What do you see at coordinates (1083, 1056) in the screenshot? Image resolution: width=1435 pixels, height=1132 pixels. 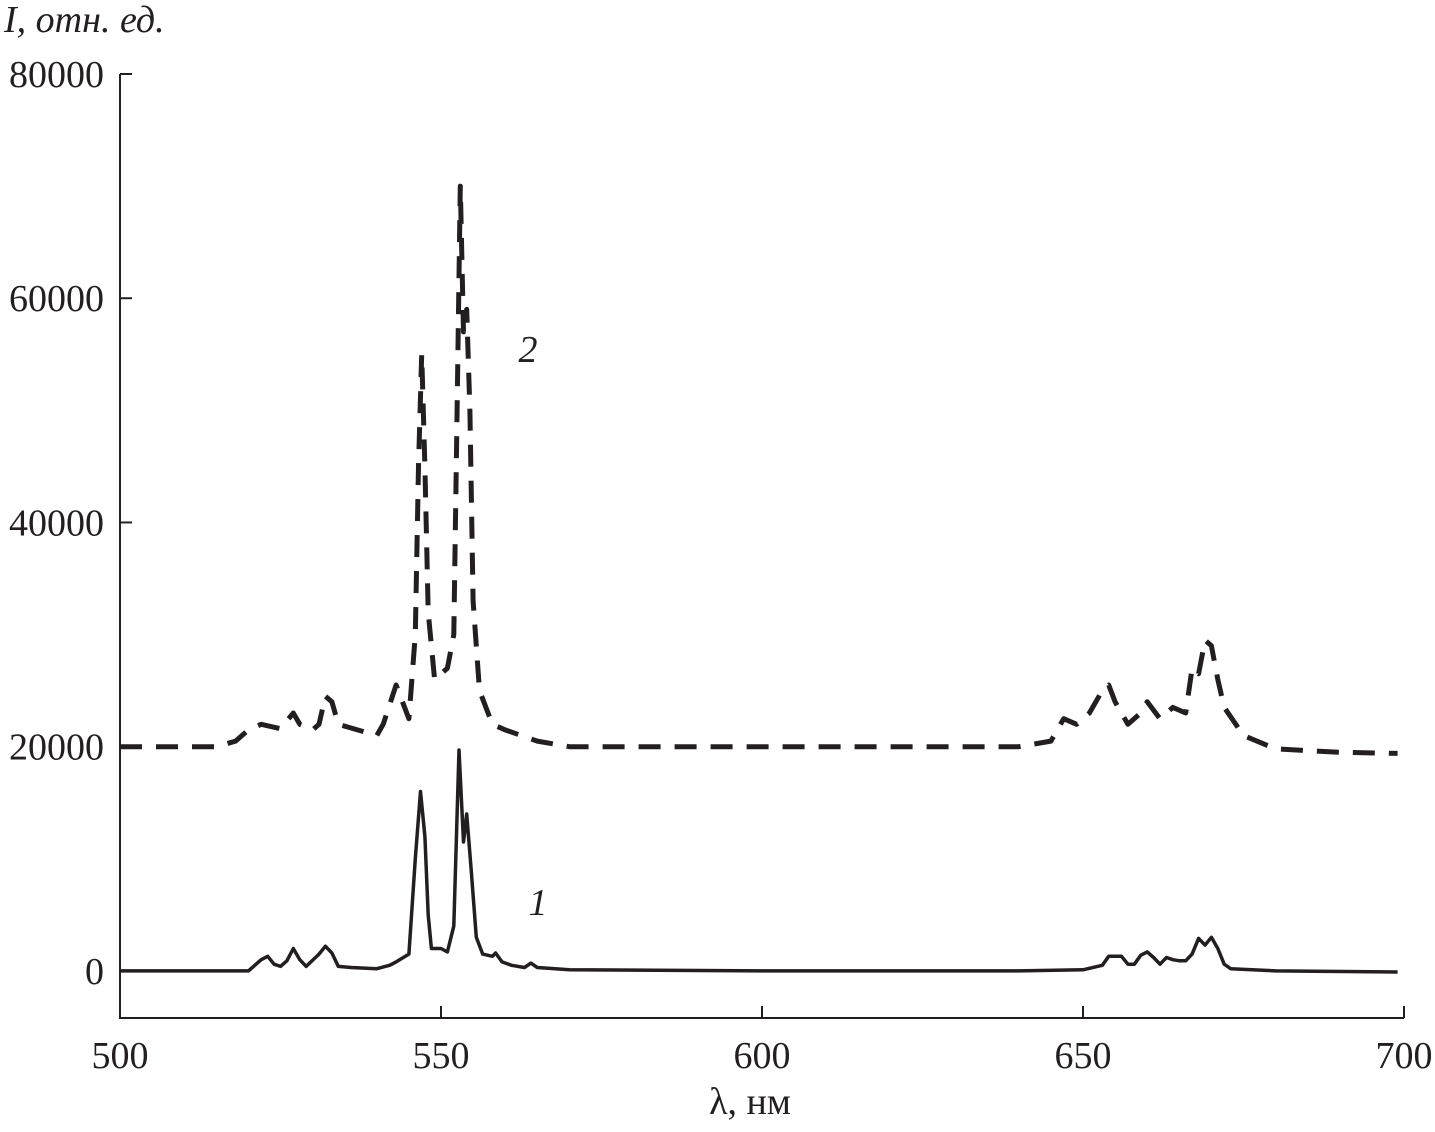 I see `x-tick-label: 650` at bounding box center [1083, 1056].